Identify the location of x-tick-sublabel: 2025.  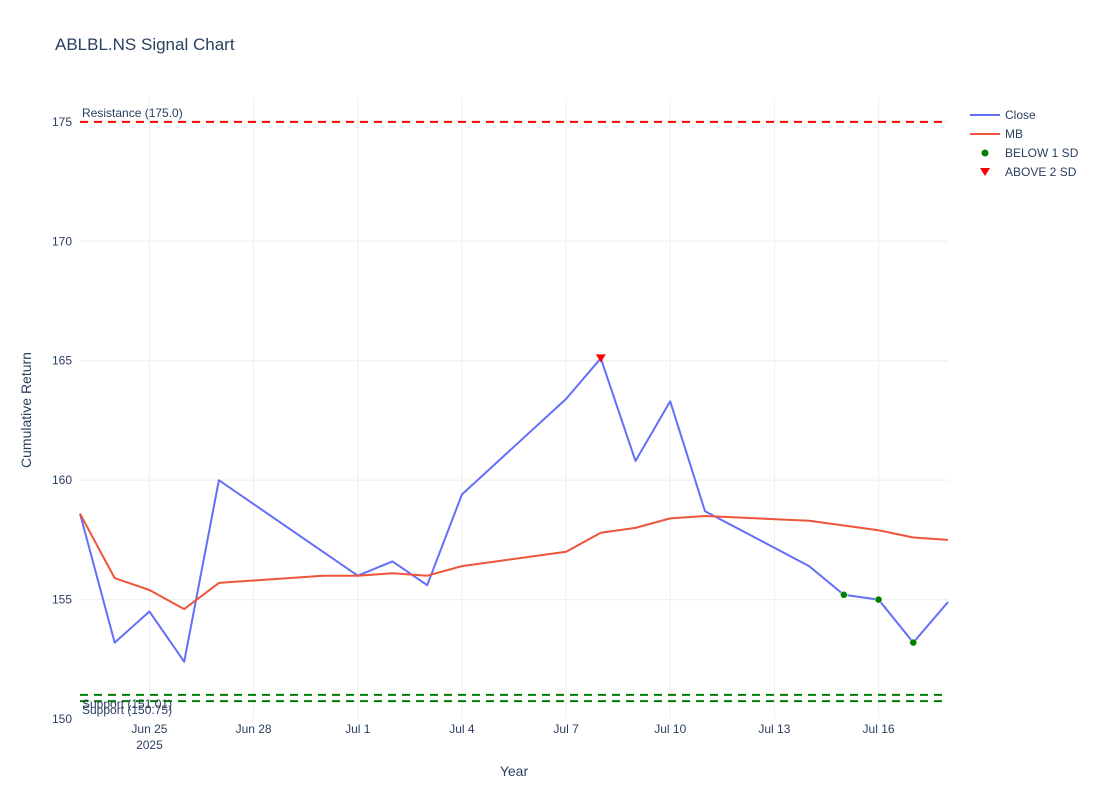
(149, 745).